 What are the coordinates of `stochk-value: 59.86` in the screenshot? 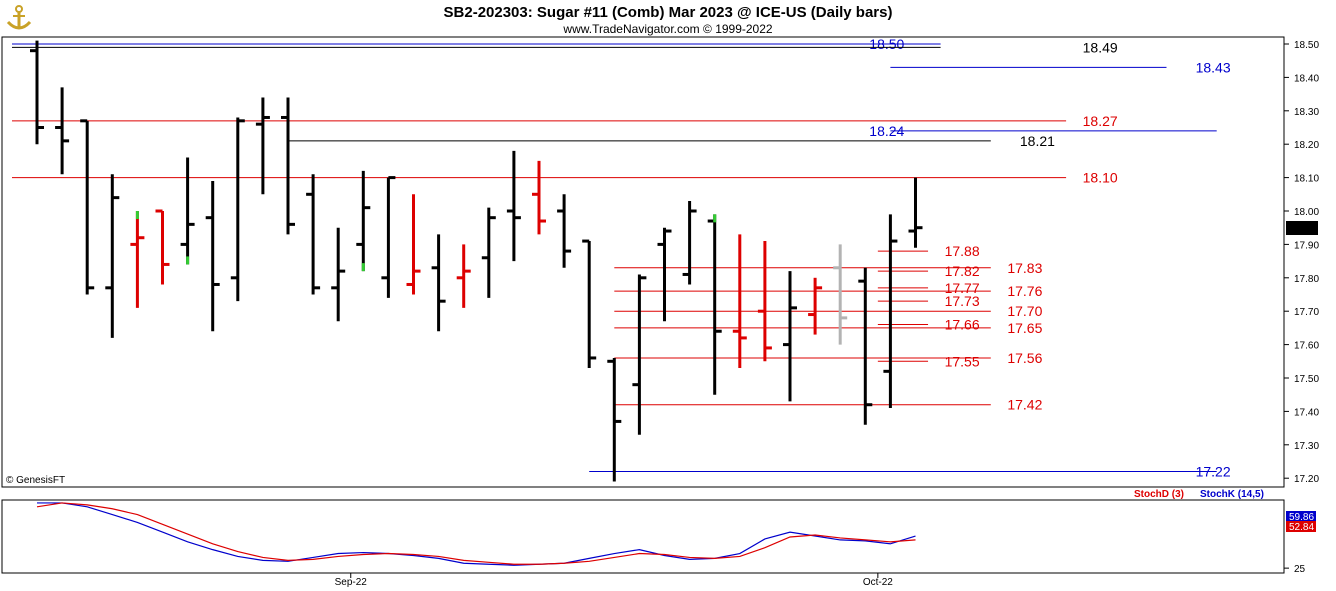 It's located at (1301, 517).